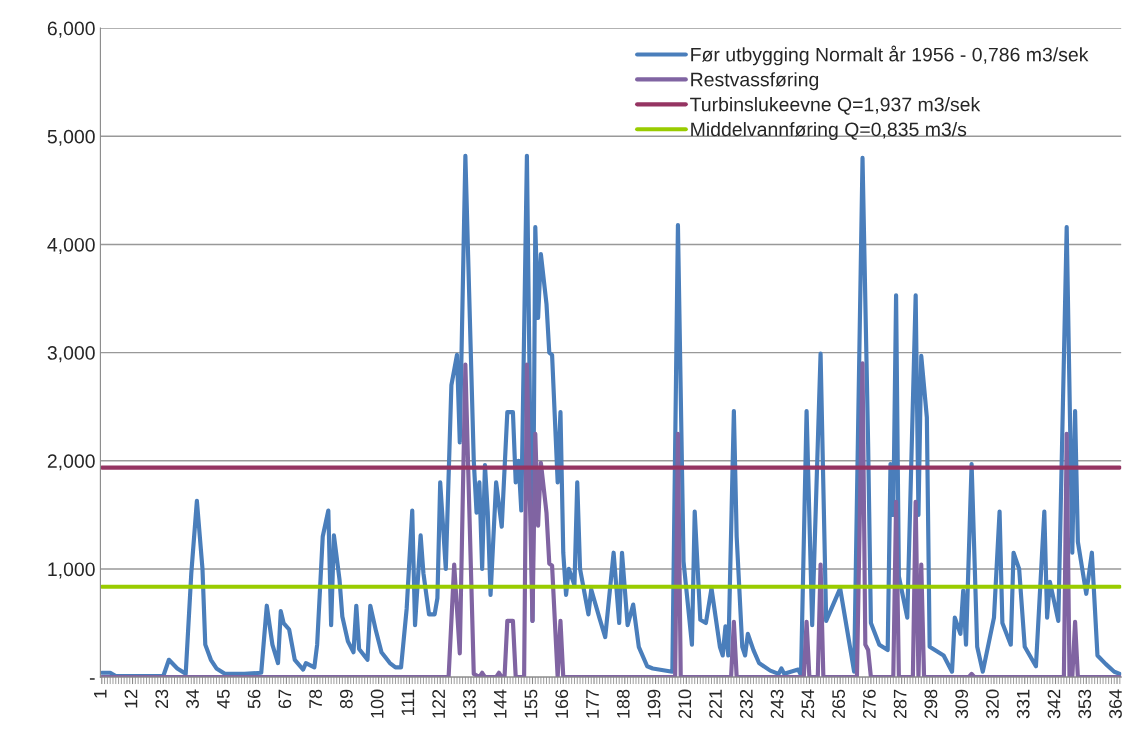 The width and height of the screenshot is (1128, 740). What do you see at coordinates (992, 704) in the screenshot?
I see `x-tick-label: 320` at bounding box center [992, 704].